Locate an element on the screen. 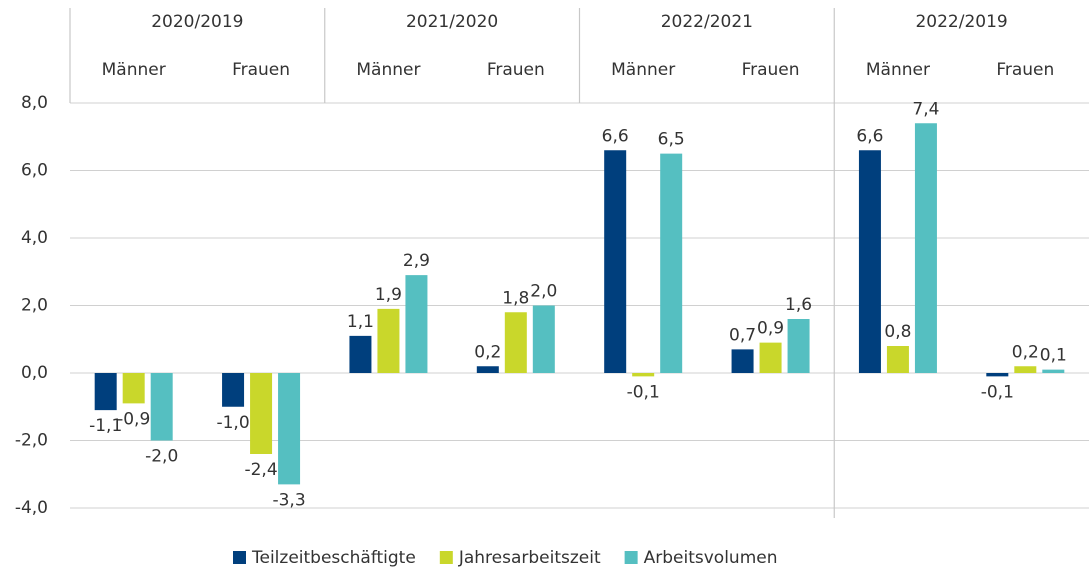 The height and width of the screenshot is (571, 1089). value-label: 2,0 is located at coordinates (543, 292).